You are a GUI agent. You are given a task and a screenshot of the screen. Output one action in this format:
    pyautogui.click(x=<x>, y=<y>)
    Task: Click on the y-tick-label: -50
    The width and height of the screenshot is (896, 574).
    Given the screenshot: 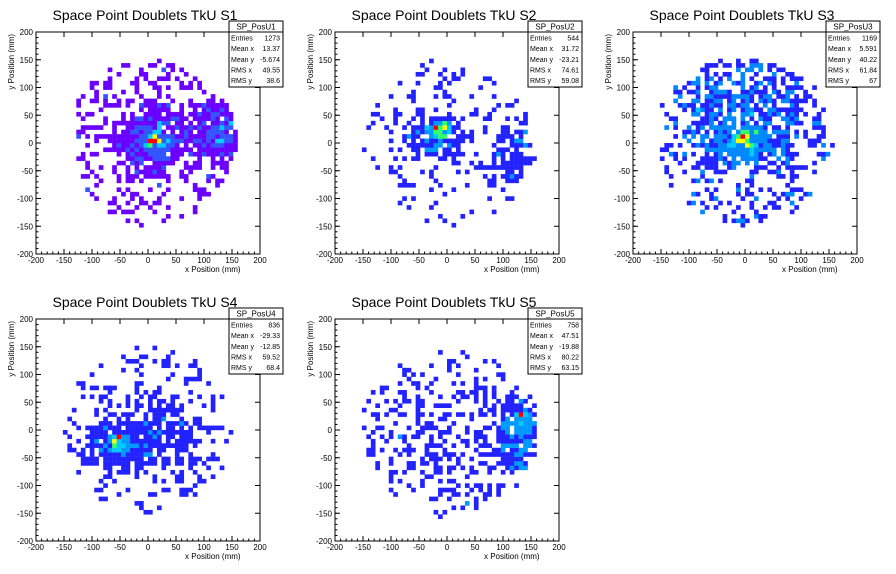 What is the action you would take?
    pyautogui.click(x=326, y=171)
    